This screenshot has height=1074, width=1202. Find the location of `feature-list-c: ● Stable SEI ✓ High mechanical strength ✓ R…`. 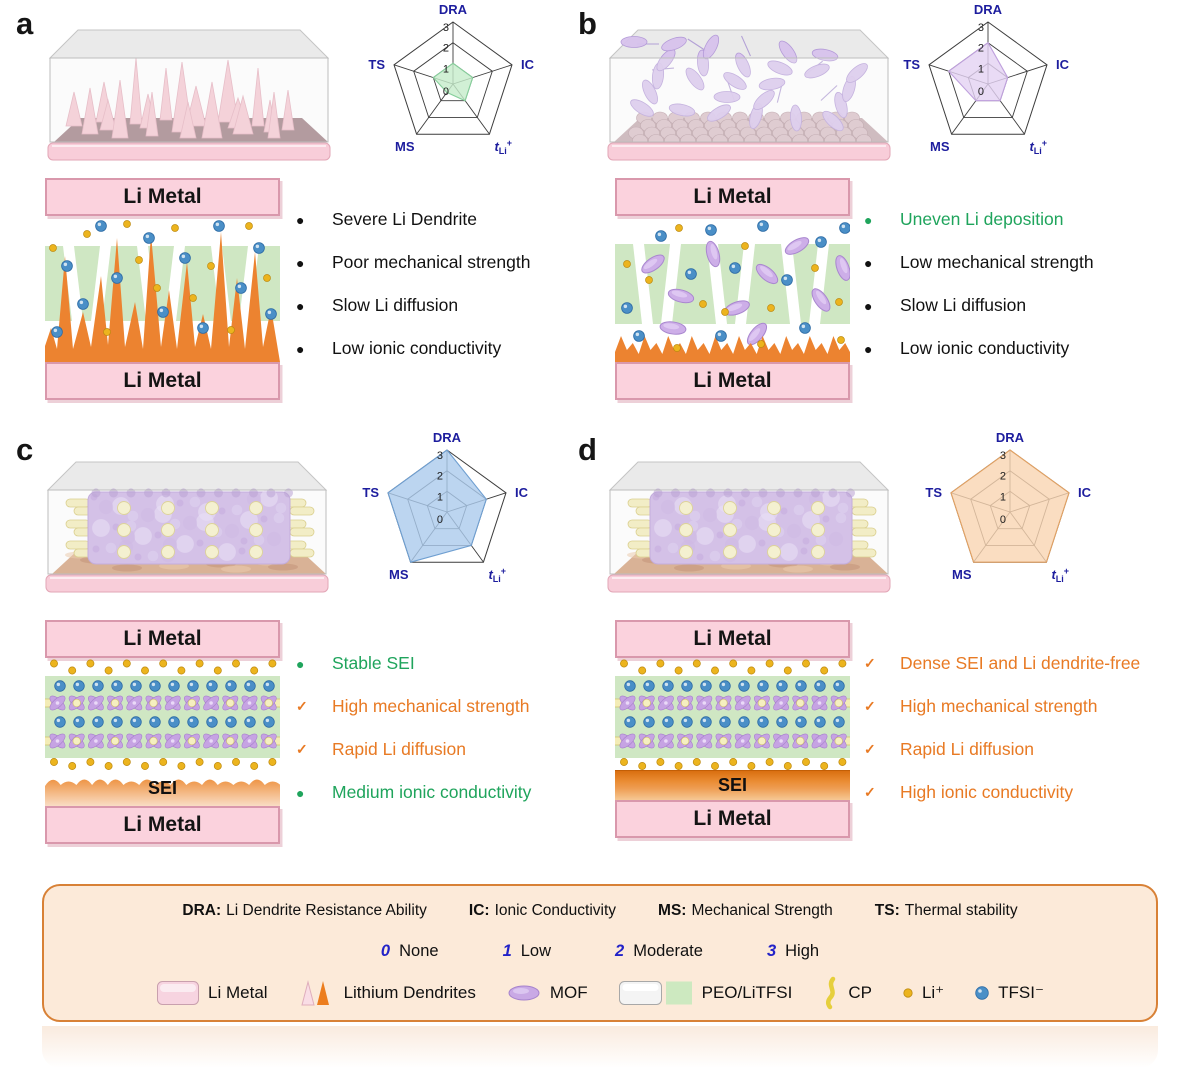

feature-list-c: ● Stable SEI ✓ High mechanical strength ✓ R… is located at coordinates (448, 728).